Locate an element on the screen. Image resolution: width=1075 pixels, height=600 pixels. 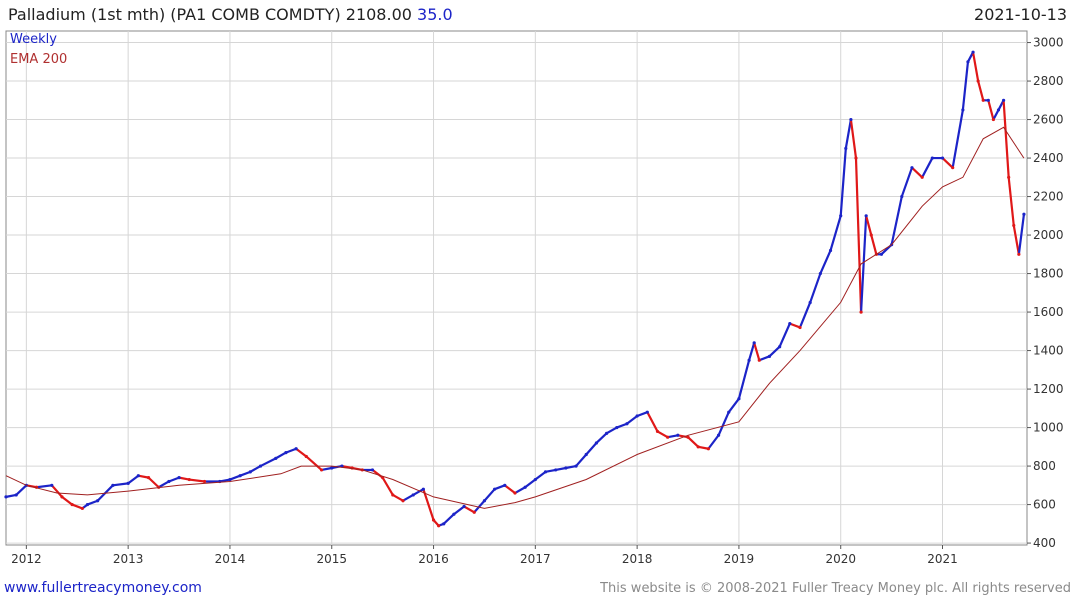
y-tick-label: 600 is located at coordinates (1044, 505).